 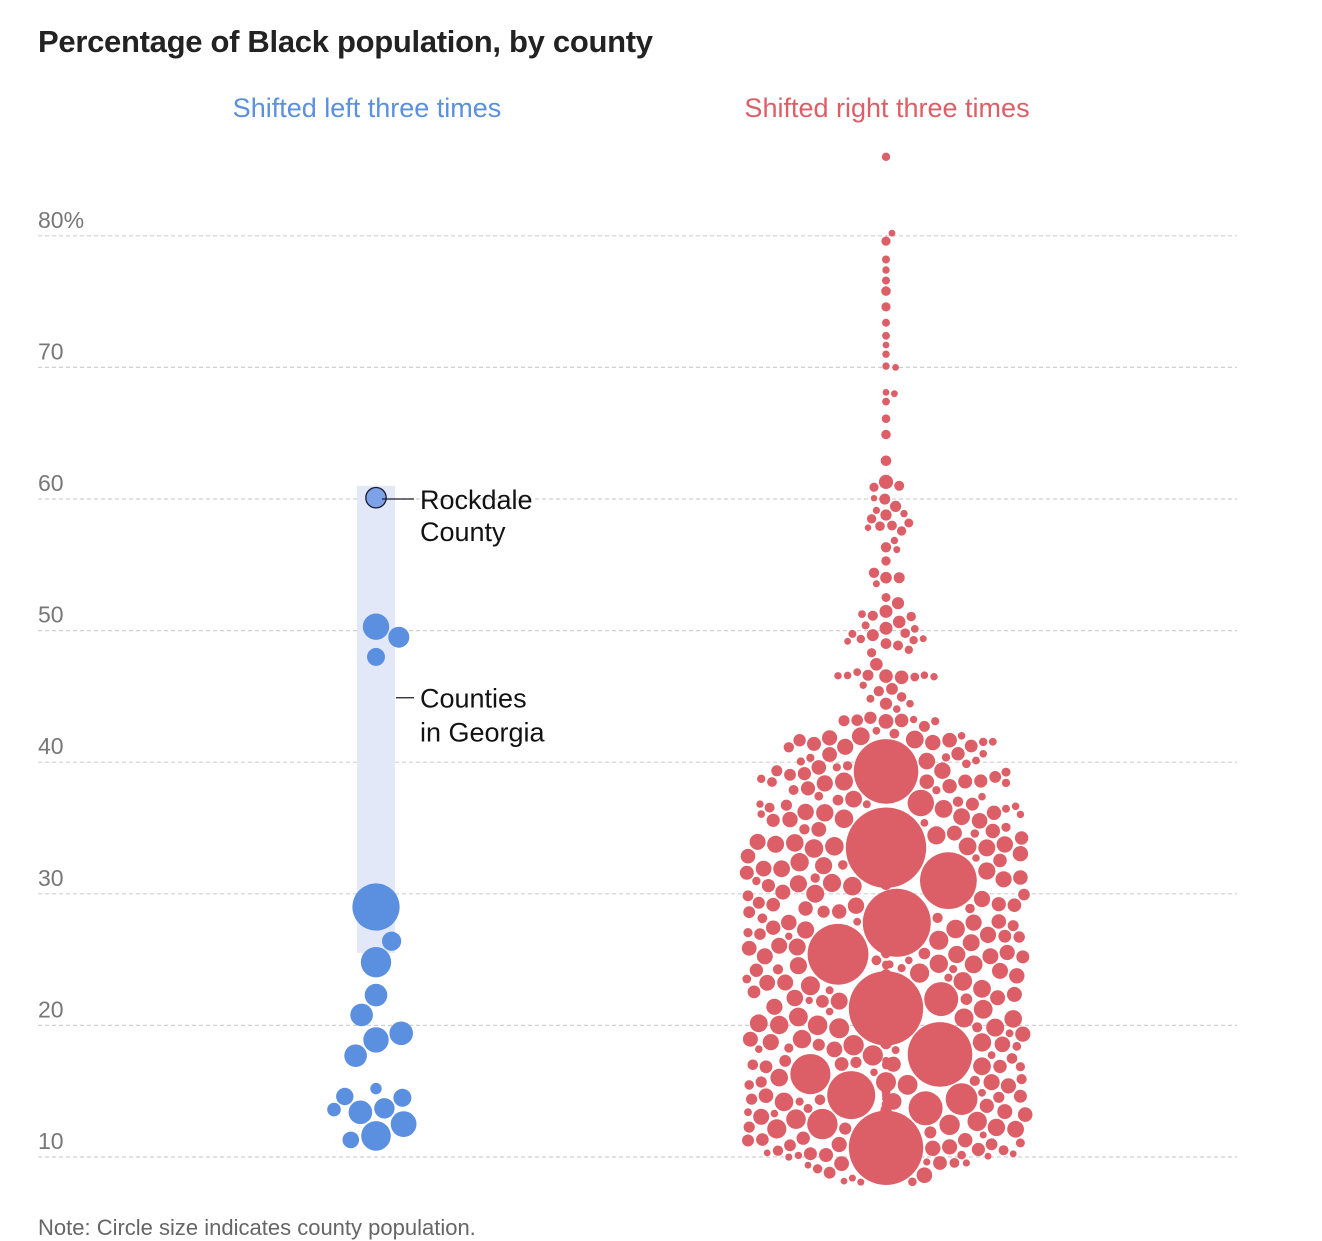 What do you see at coordinates (51, 483) in the screenshot?
I see `y-tick-label: 60` at bounding box center [51, 483].